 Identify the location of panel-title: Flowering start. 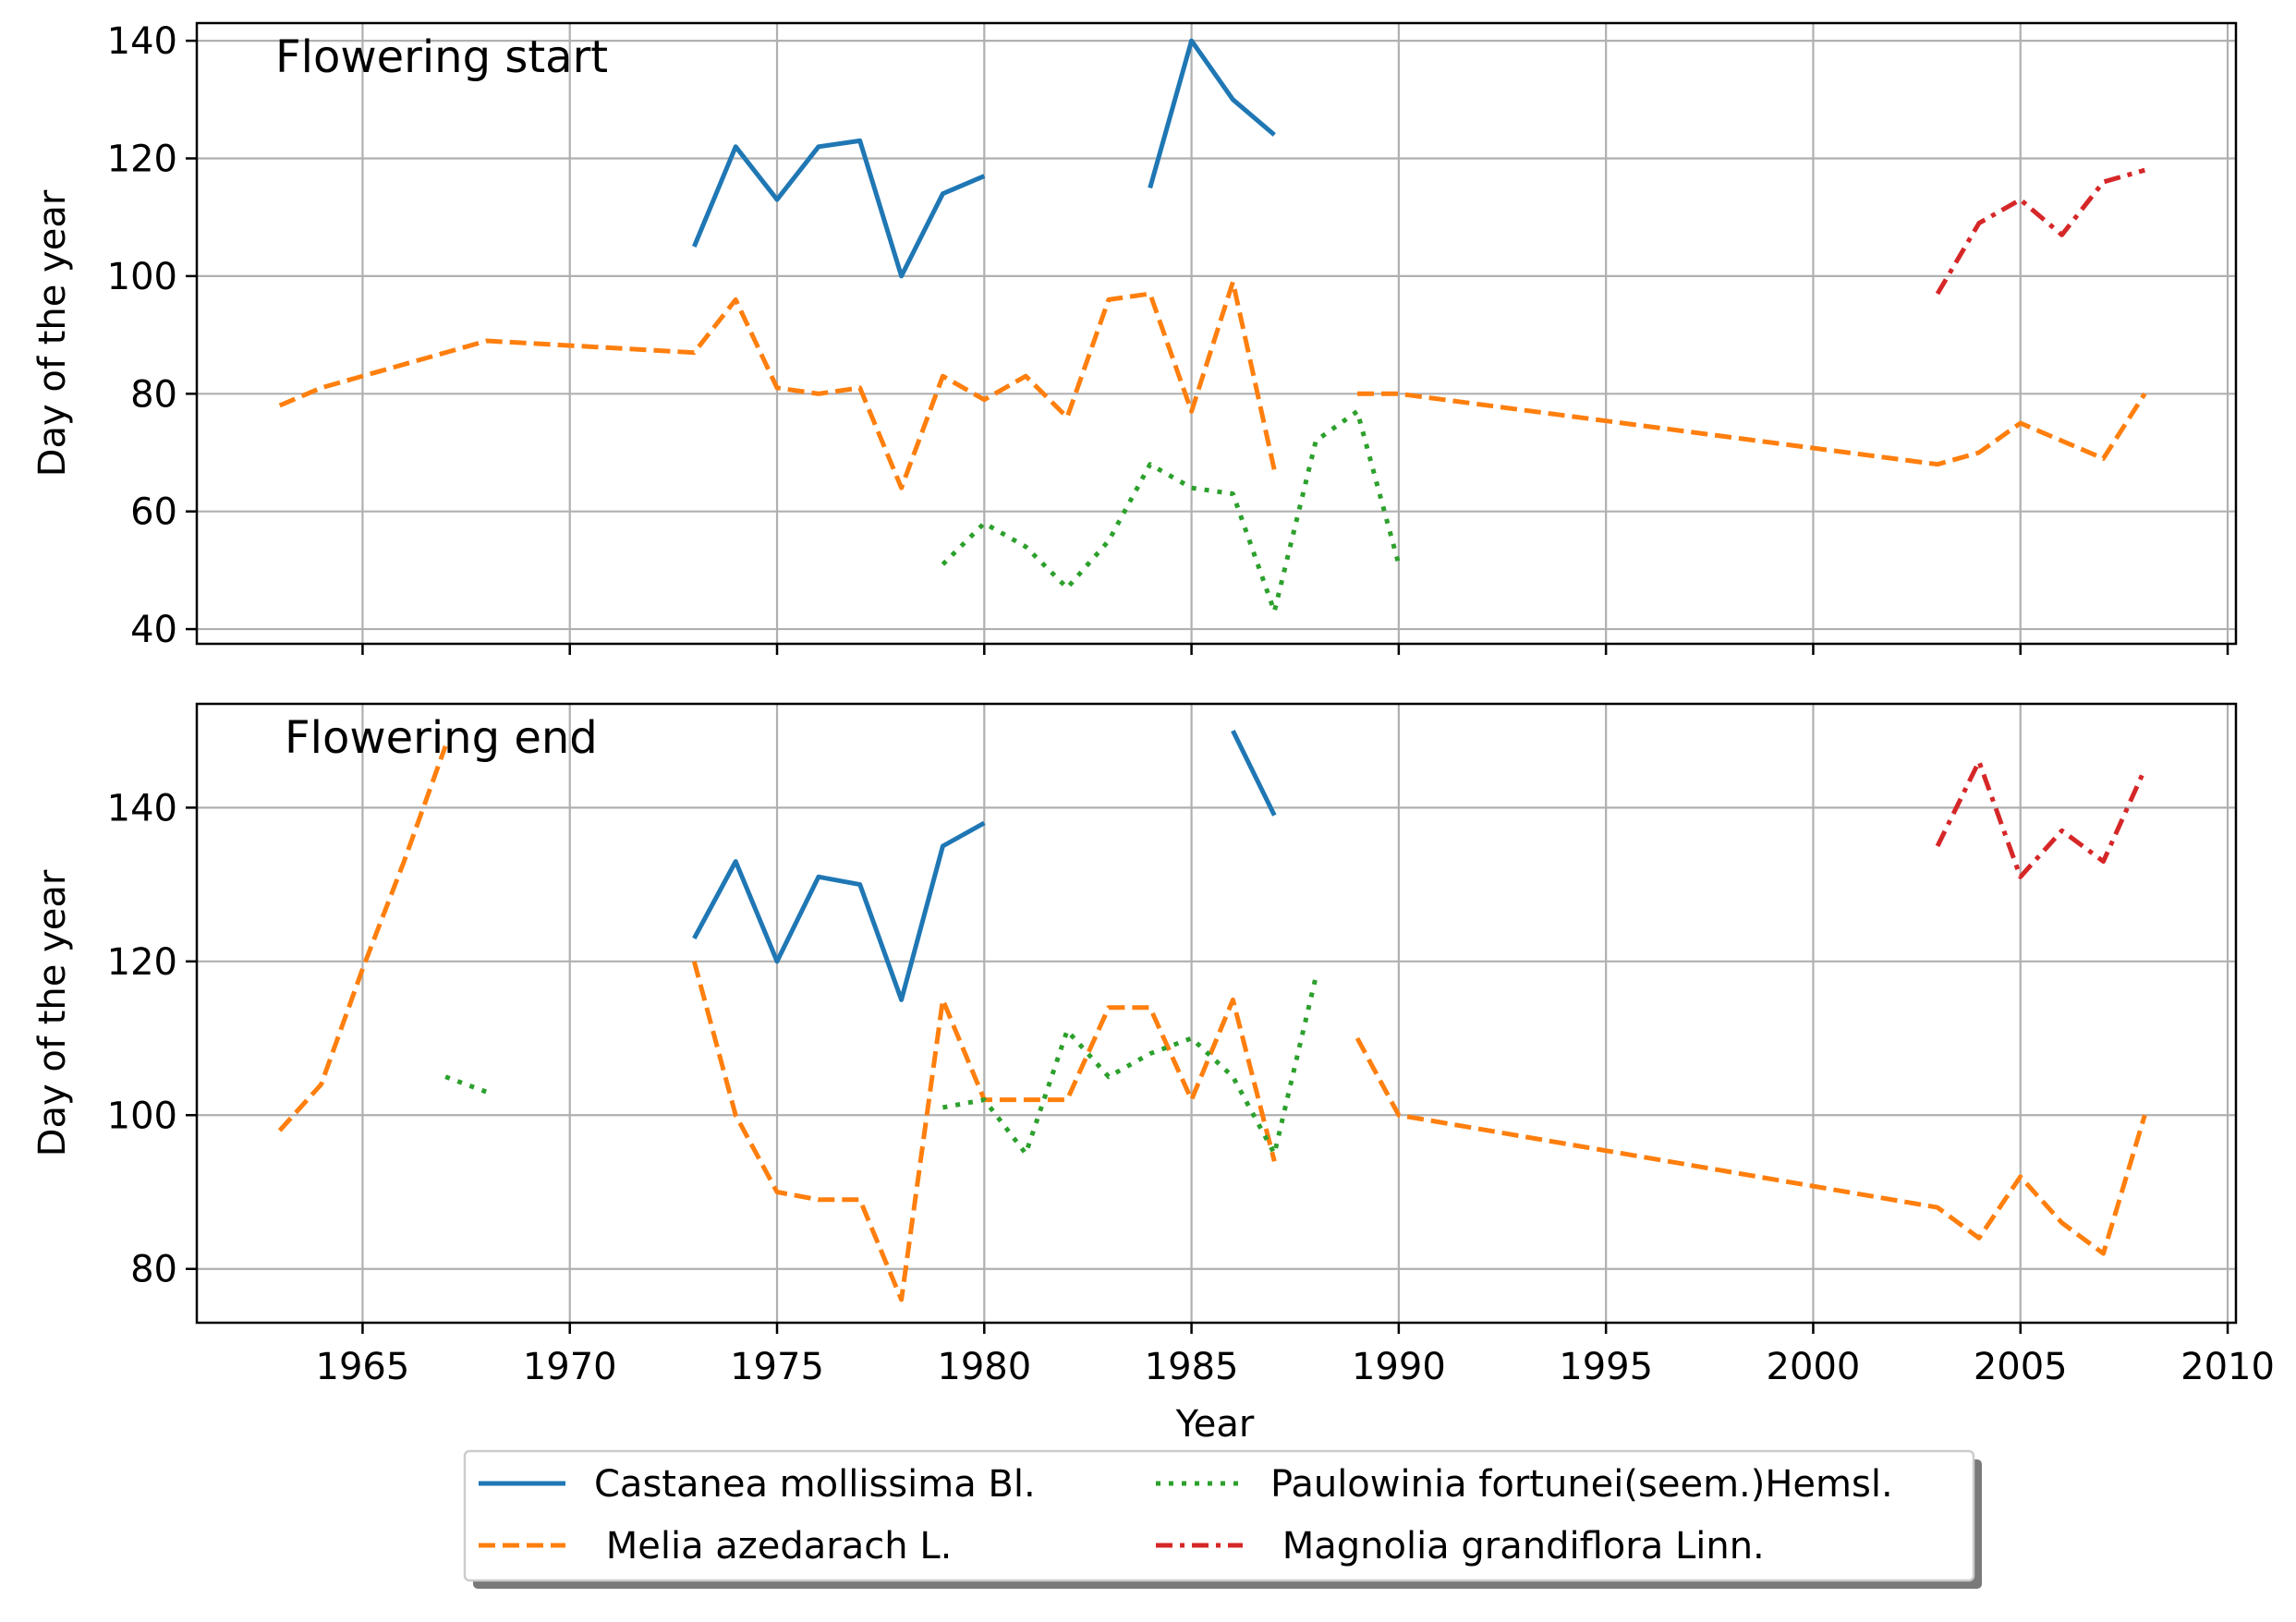
(441, 57).